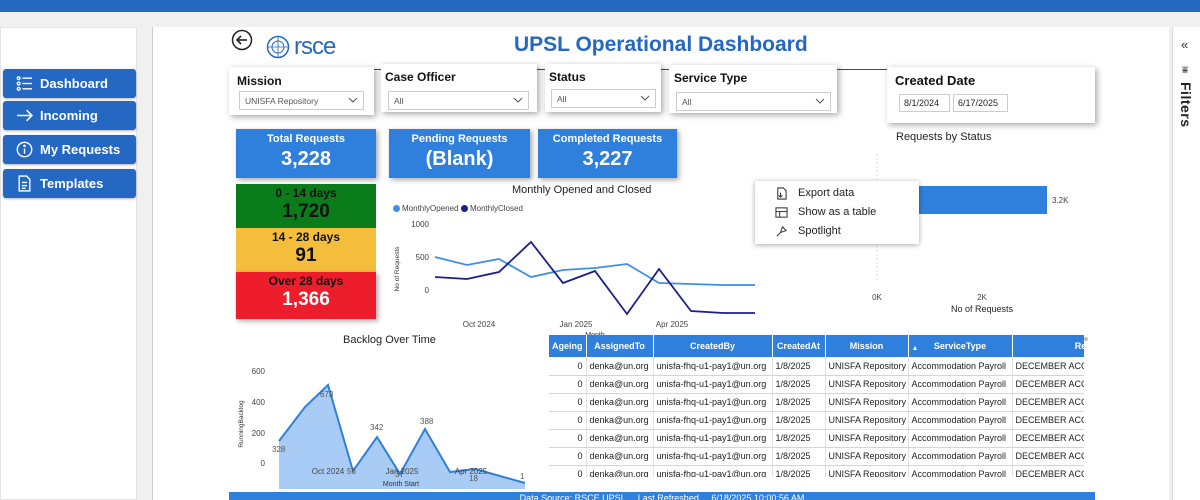 The width and height of the screenshot is (1200, 500). I want to click on kpi-value: 3,227, so click(607, 159).